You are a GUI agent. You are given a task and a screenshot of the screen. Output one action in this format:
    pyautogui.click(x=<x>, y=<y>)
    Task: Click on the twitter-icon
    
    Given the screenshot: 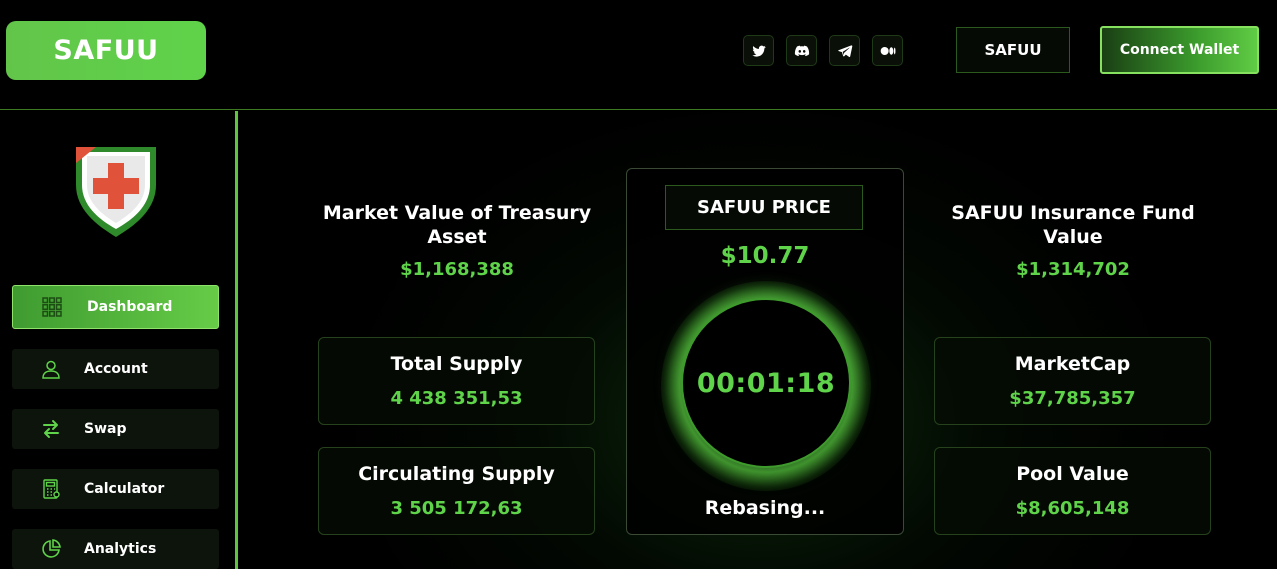 What is the action you would take?
    pyautogui.click(x=758, y=50)
    